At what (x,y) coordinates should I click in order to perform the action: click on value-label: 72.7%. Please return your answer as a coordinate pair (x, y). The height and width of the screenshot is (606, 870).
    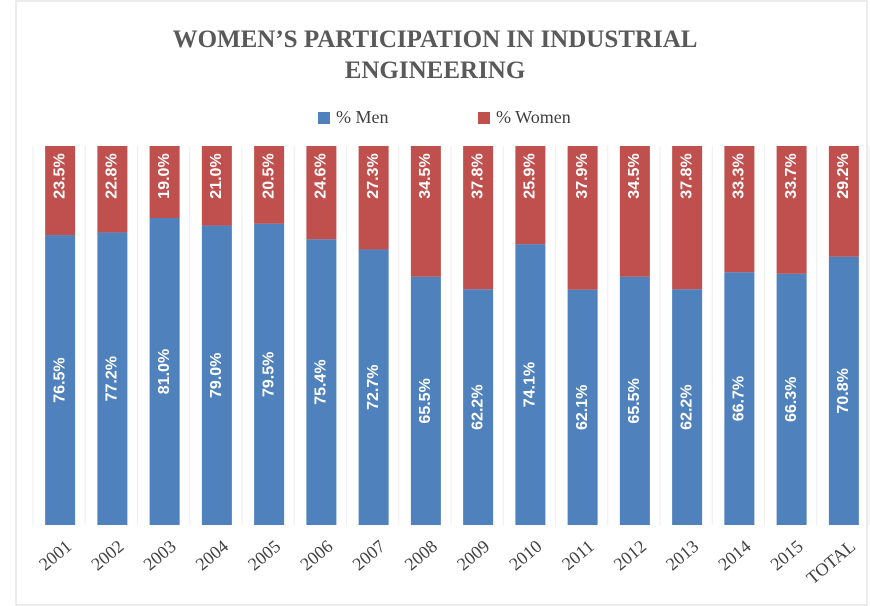
    Looking at the image, I should click on (373, 387).